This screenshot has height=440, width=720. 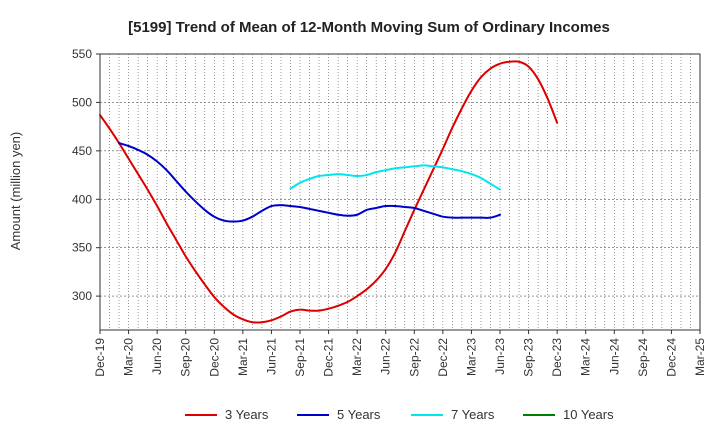 What do you see at coordinates (586, 357) in the screenshot?
I see `x-tick-label: Mar-24` at bounding box center [586, 357].